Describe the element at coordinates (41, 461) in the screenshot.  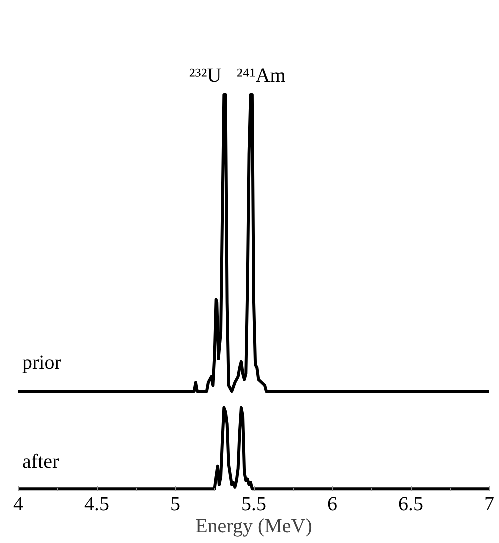
I see `series-label: after` at that location.